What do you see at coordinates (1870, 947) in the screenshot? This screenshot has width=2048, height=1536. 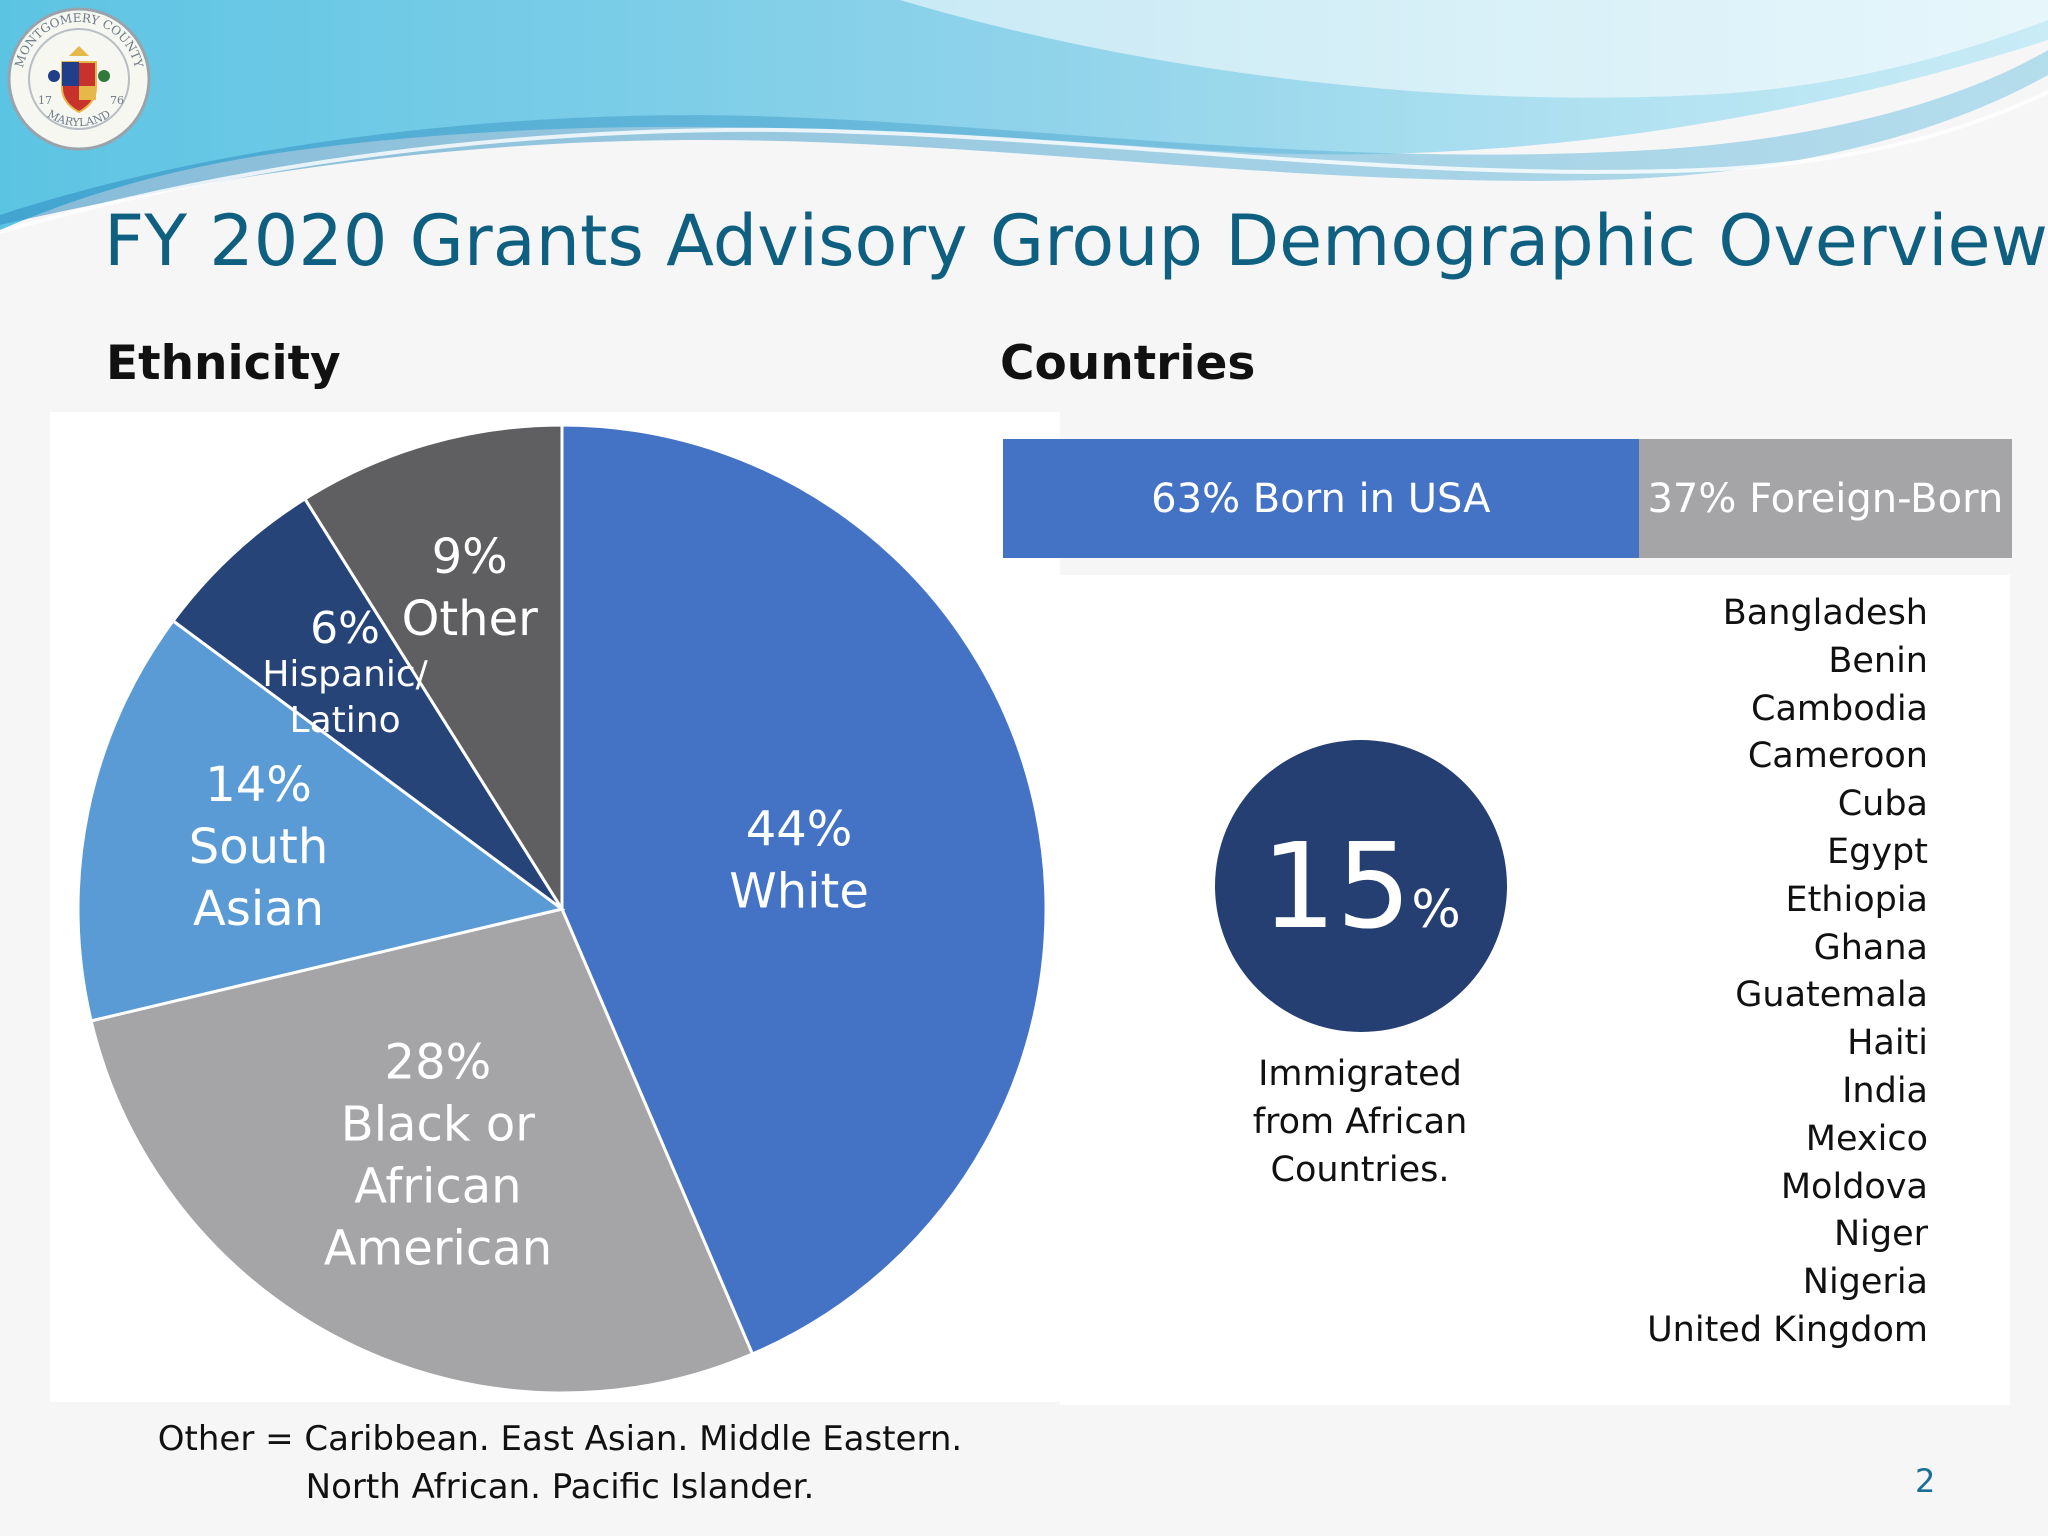 I see `country-item: Ghana` at bounding box center [1870, 947].